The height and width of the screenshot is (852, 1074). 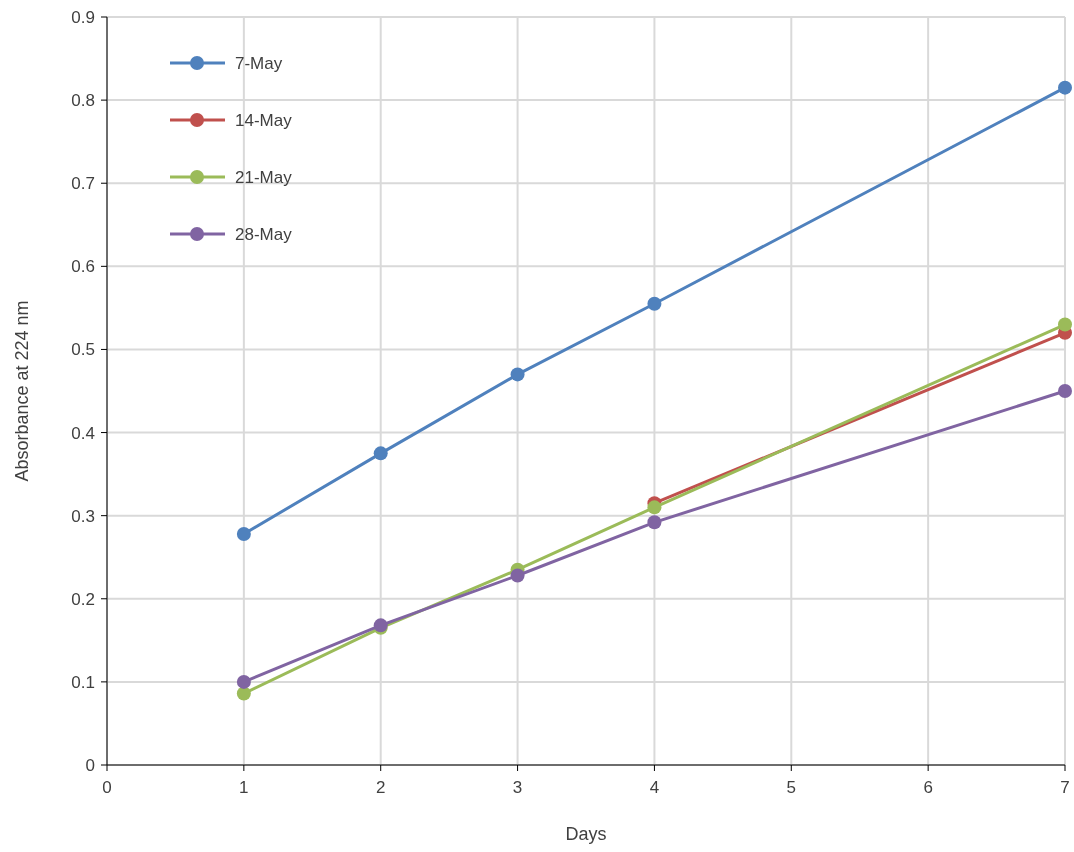 I want to click on y-tick-label: 0.4, so click(x=83, y=433).